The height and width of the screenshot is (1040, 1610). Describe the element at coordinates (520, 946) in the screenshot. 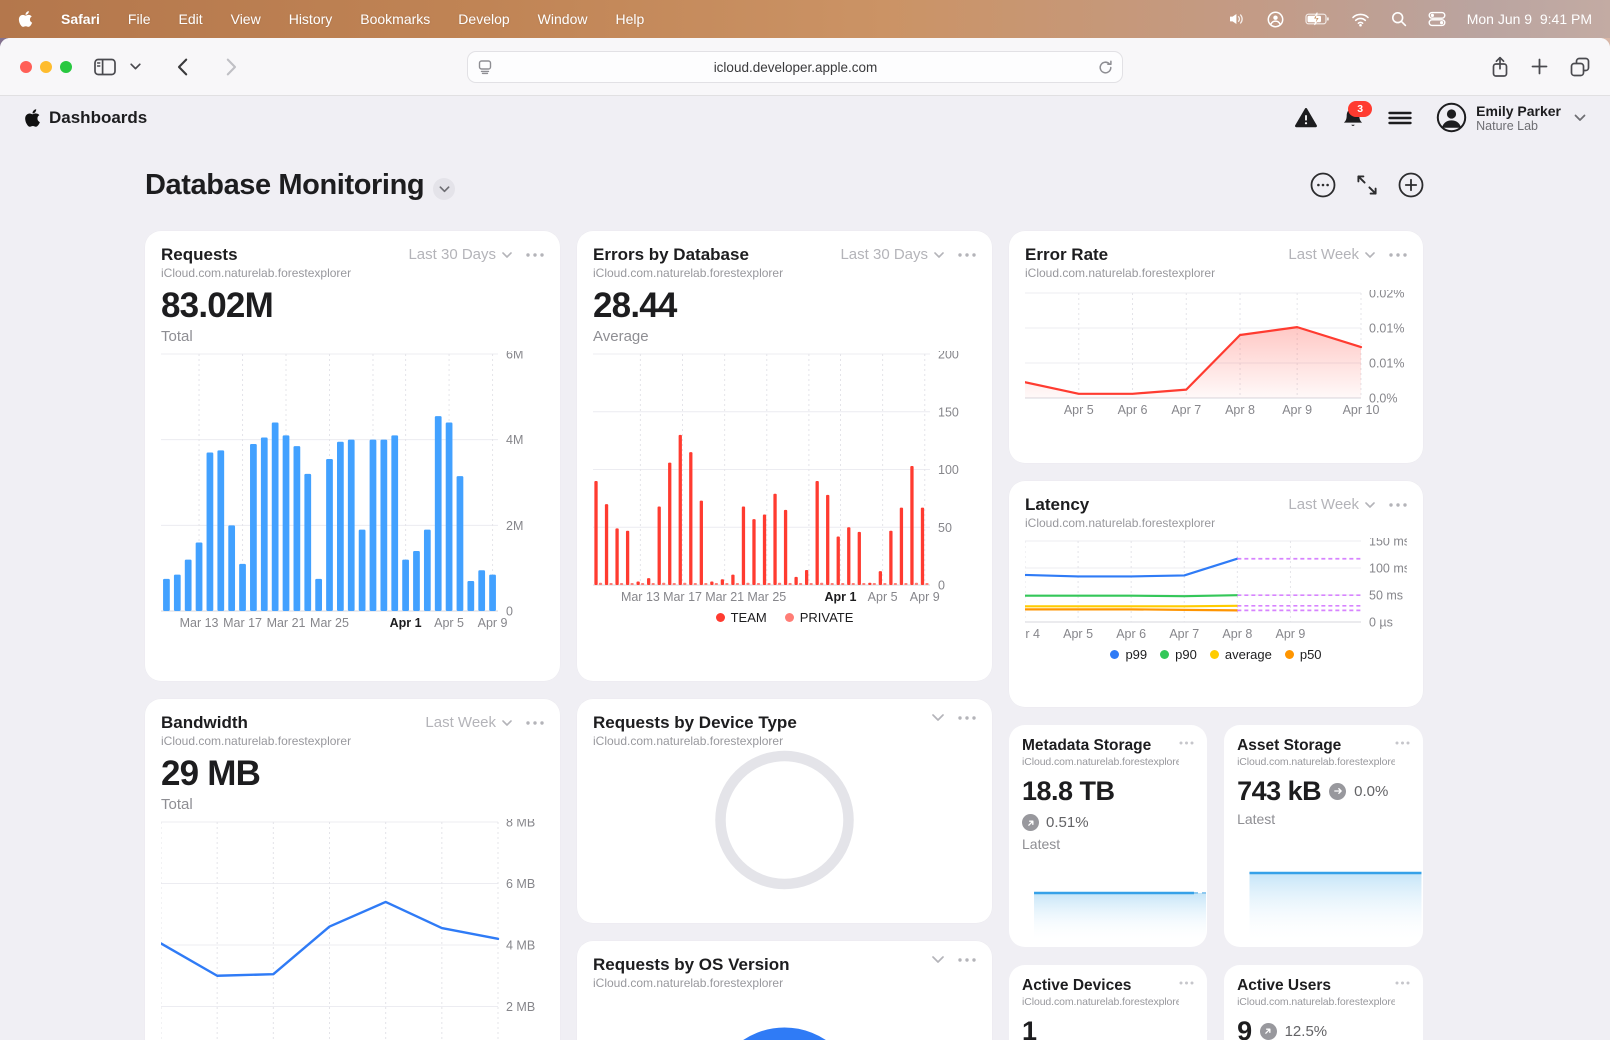

I see `svg-text: 4 MB` at that location.